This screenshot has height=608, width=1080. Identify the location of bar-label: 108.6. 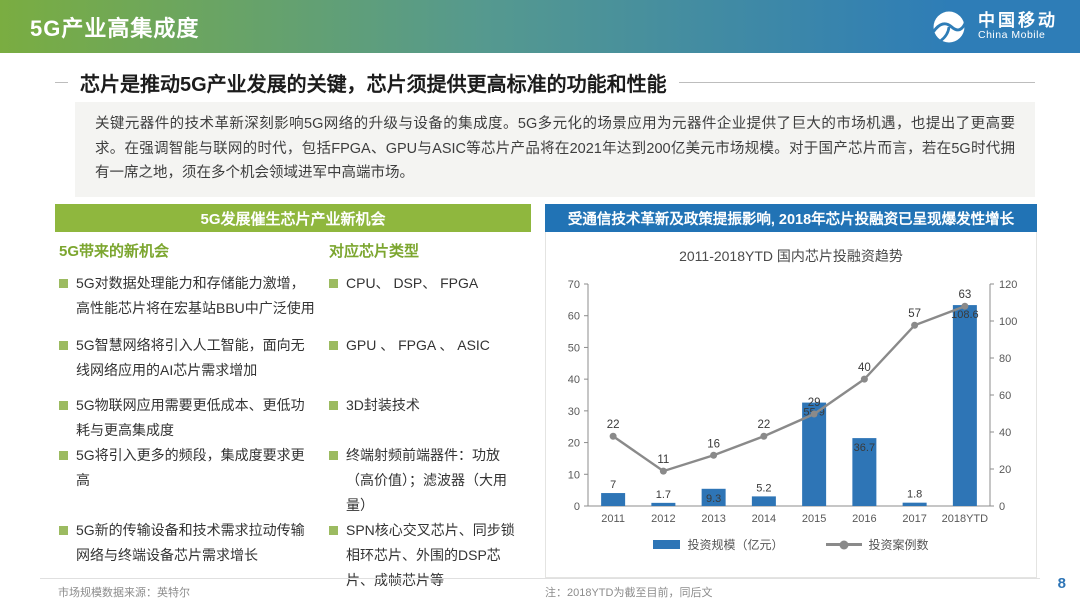
(965, 315).